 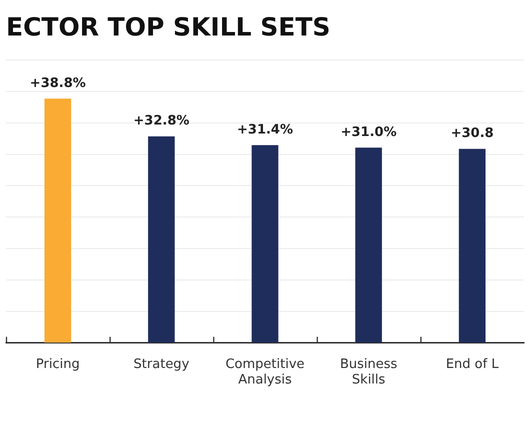 I want to click on x-tick-label: Business Skills, so click(x=369, y=372).